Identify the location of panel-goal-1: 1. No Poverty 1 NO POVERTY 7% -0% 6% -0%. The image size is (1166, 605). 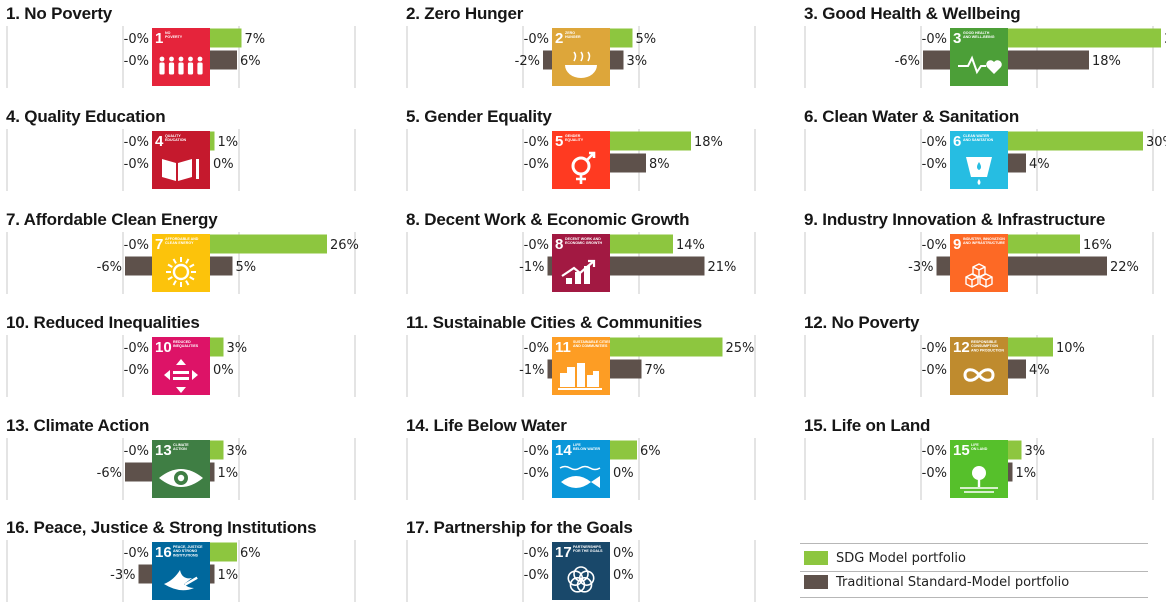
(181, 49).